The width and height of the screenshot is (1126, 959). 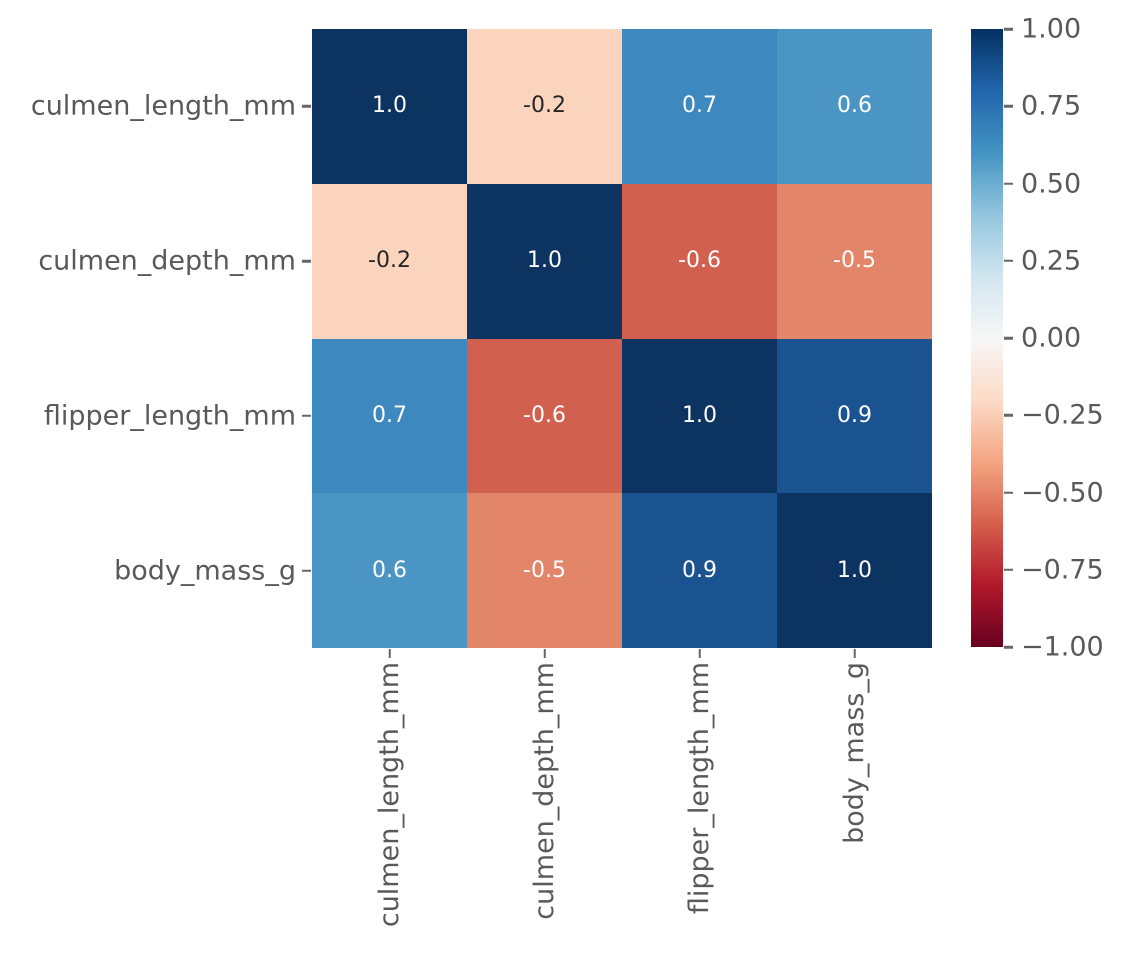 What do you see at coordinates (1062, 570) in the screenshot?
I see `colorbar-tick-label: −0.75` at bounding box center [1062, 570].